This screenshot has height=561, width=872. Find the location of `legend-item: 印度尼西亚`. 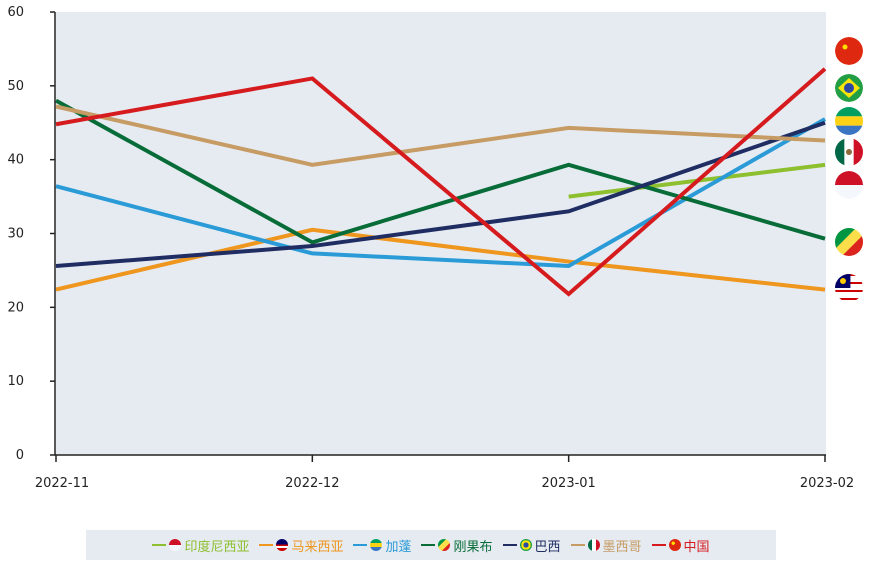

legend-item: 印度尼西亚 is located at coordinates (200, 545).